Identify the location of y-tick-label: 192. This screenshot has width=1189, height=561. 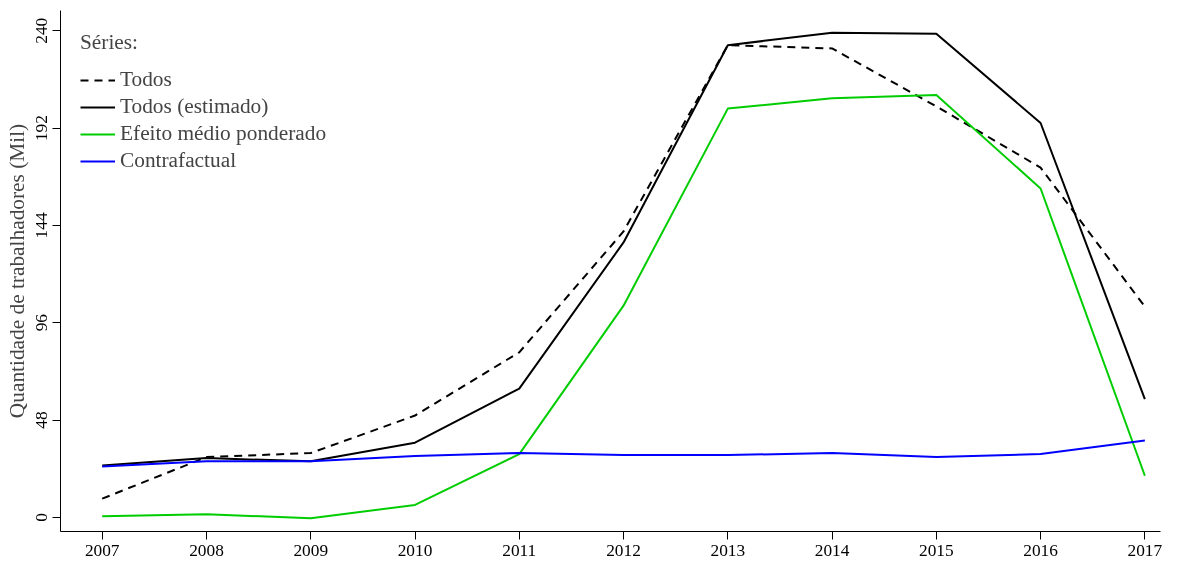
(42, 128).